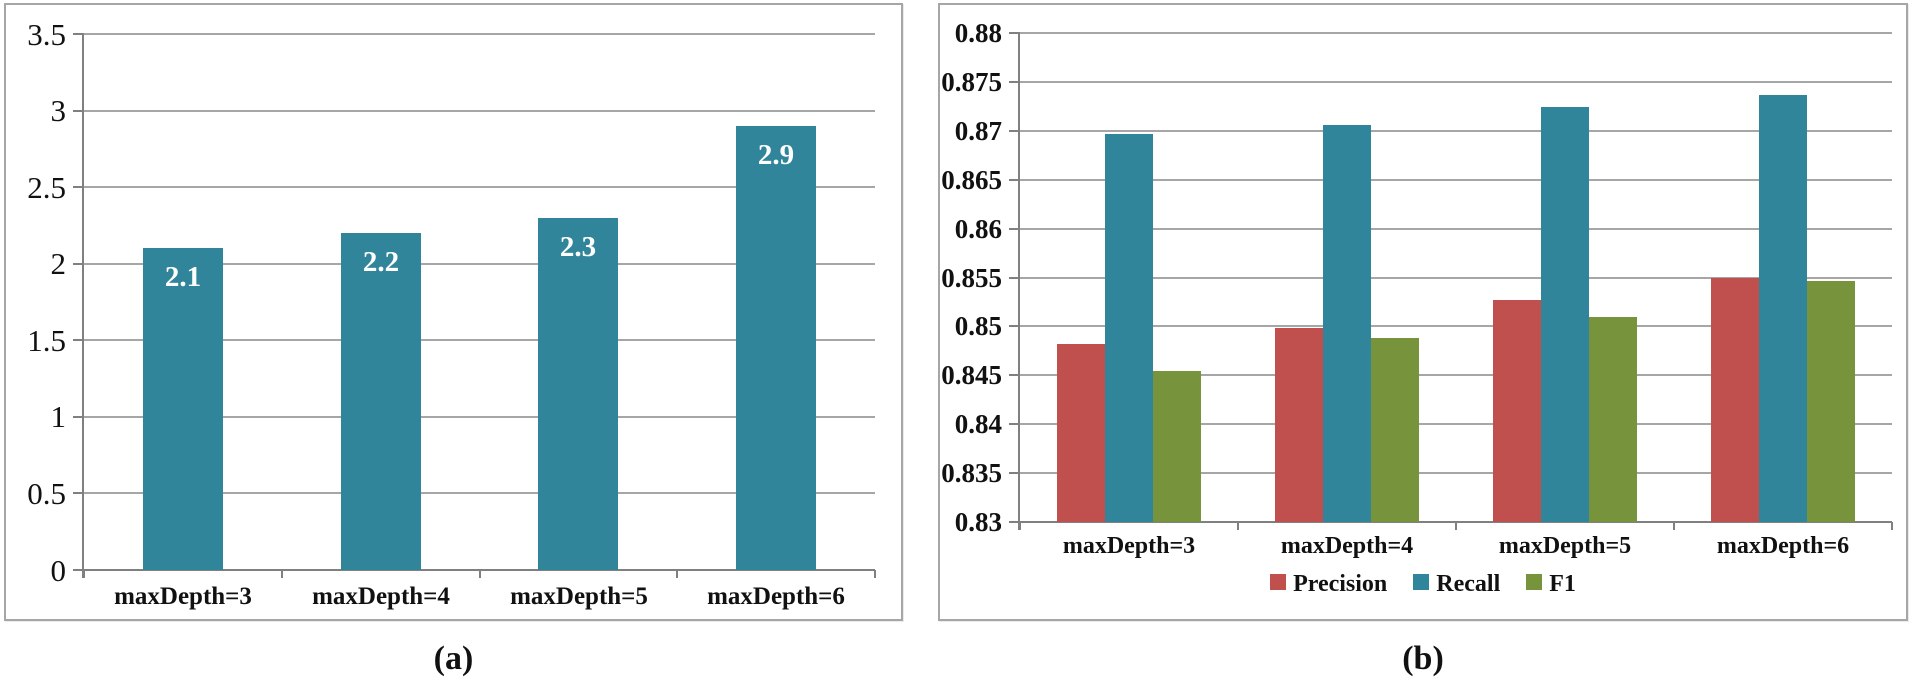 The height and width of the screenshot is (686, 1913). What do you see at coordinates (58, 263) in the screenshot?
I see `y-tick-label: 2` at bounding box center [58, 263].